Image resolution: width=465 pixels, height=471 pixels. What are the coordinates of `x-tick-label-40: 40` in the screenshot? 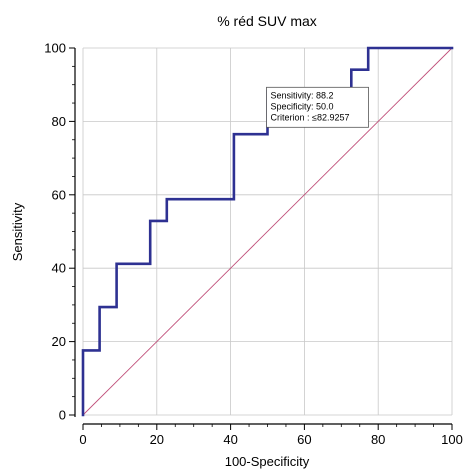 It's located at (230, 439).